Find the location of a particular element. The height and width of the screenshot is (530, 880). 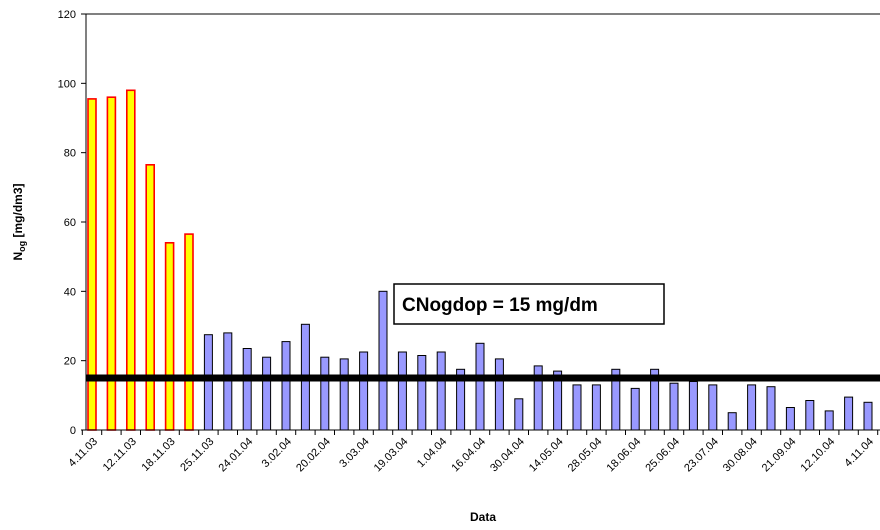

x-tick-label: 30.04.04 is located at coordinates (507, 455).